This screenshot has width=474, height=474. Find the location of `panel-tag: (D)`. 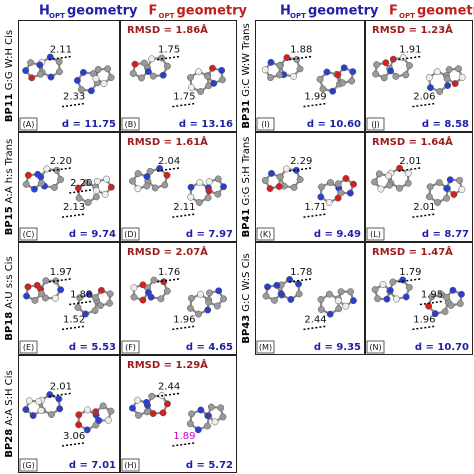

panel-tag: (D) is located at coordinates (130, 234).